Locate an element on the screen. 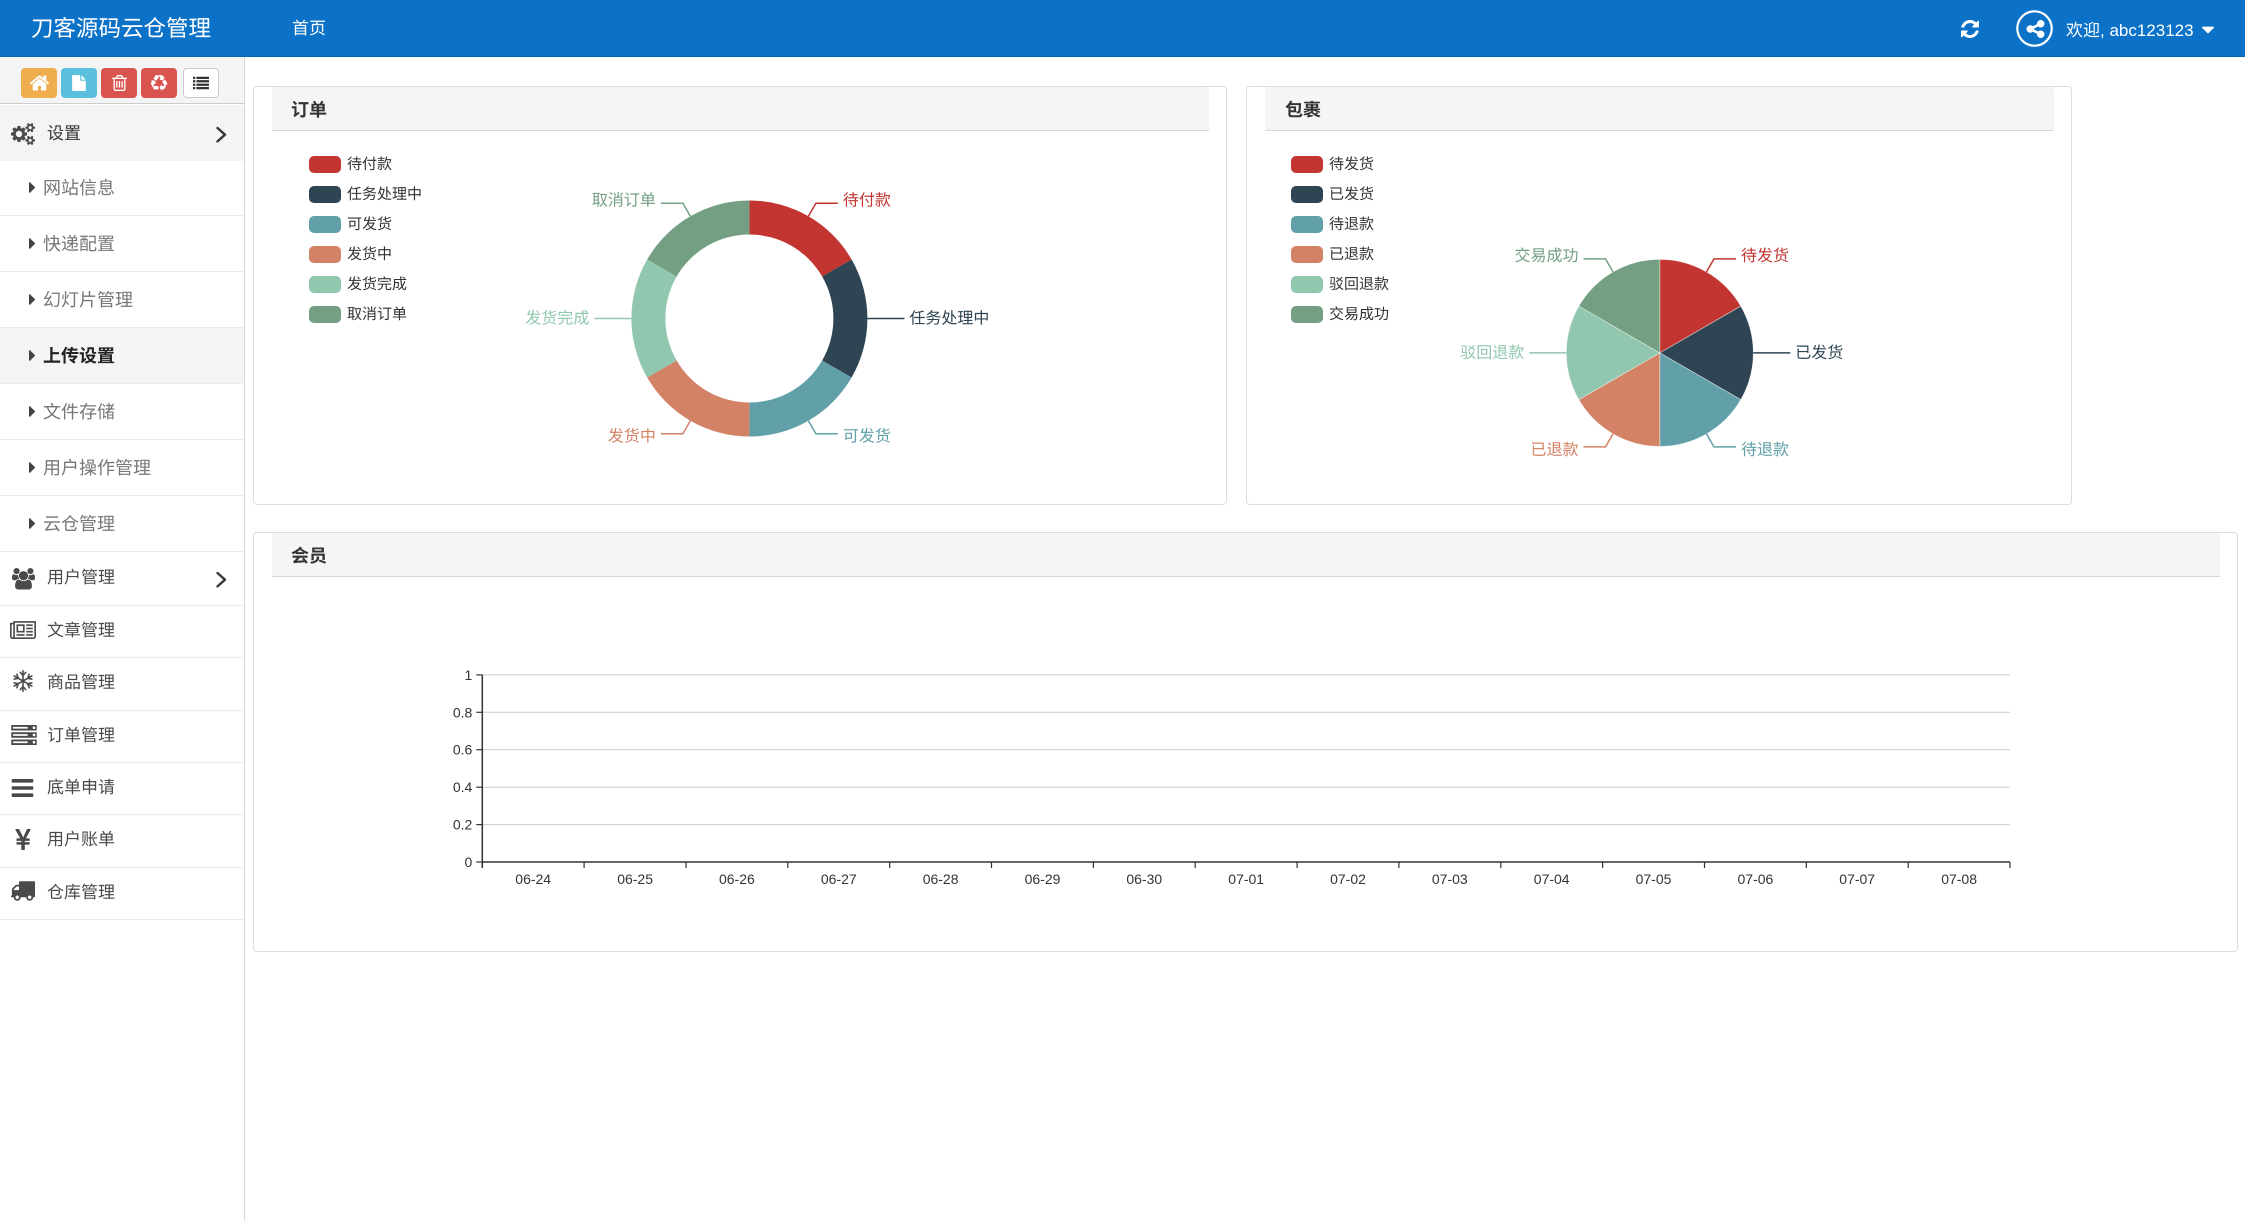  svg-text: 已发货 is located at coordinates (1819, 353).